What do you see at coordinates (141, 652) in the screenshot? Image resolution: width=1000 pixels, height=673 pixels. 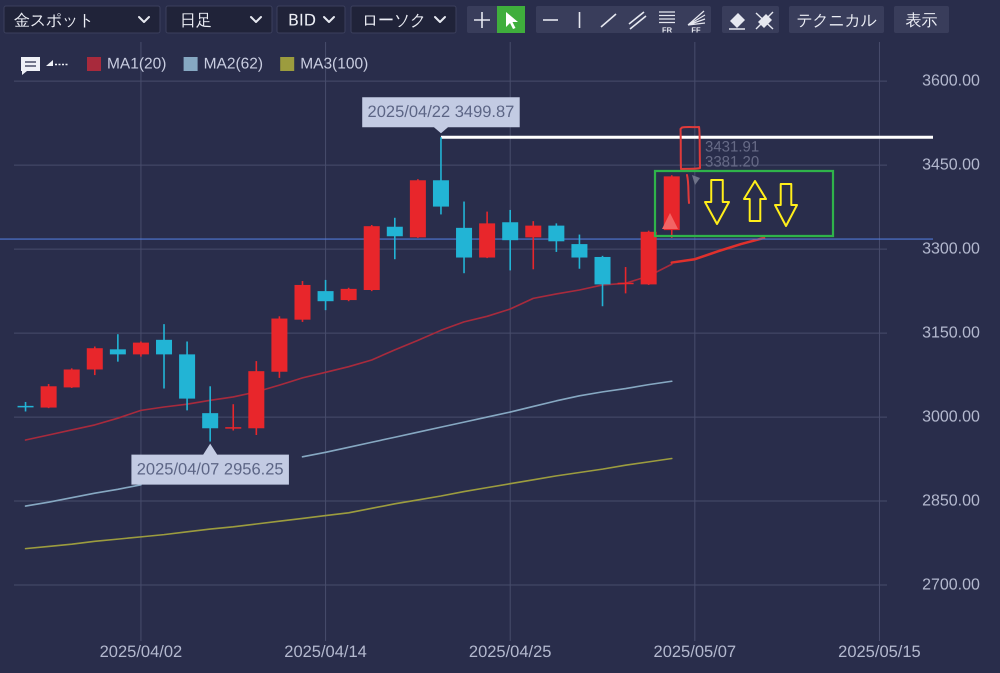 I see `x-tick-label: 2025/04/02` at bounding box center [141, 652].